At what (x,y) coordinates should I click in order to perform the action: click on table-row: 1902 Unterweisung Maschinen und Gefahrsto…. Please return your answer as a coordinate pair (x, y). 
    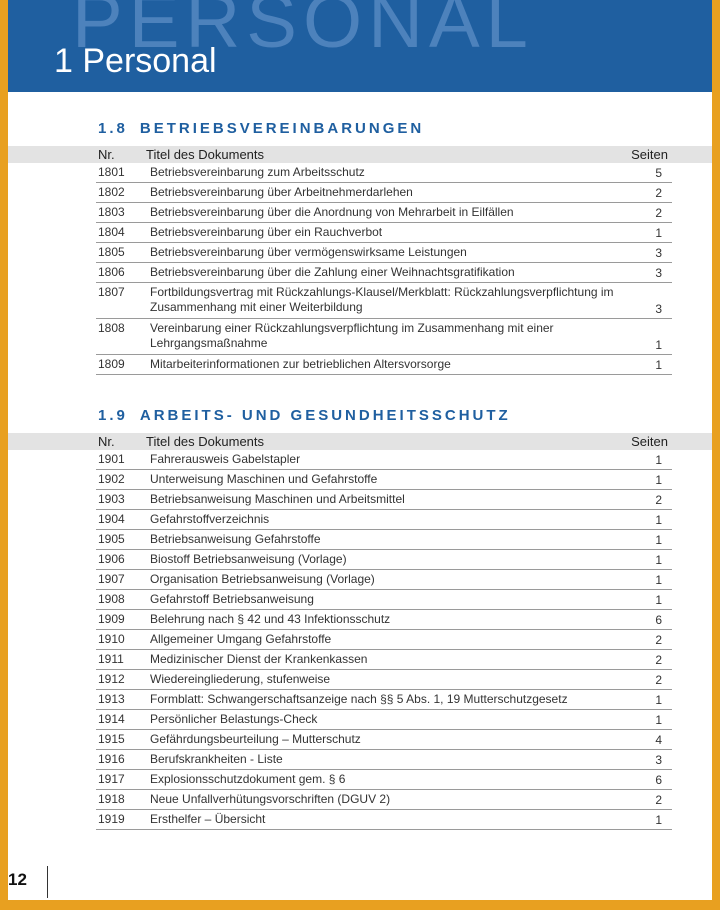
    Looking at the image, I should click on (384, 480).